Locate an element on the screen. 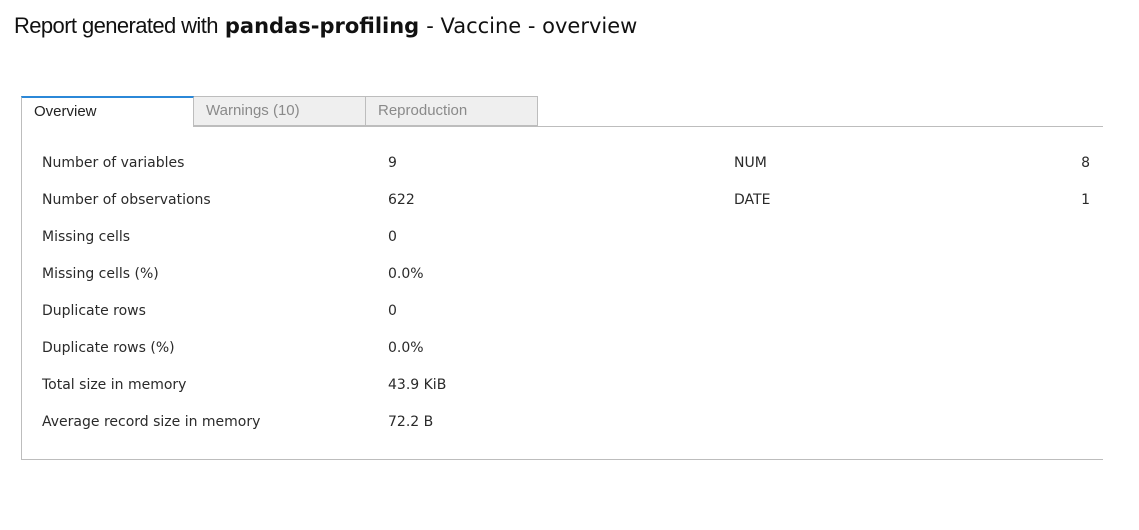  stat-label: Duplicate rows (%) is located at coordinates (108, 348).